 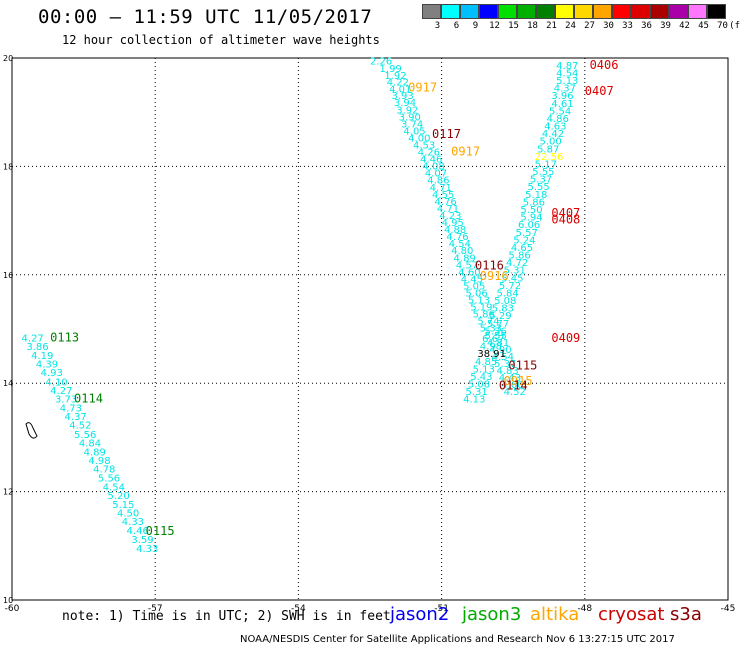 I want to click on legend-label-70: 70, so click(x=722, y=26).